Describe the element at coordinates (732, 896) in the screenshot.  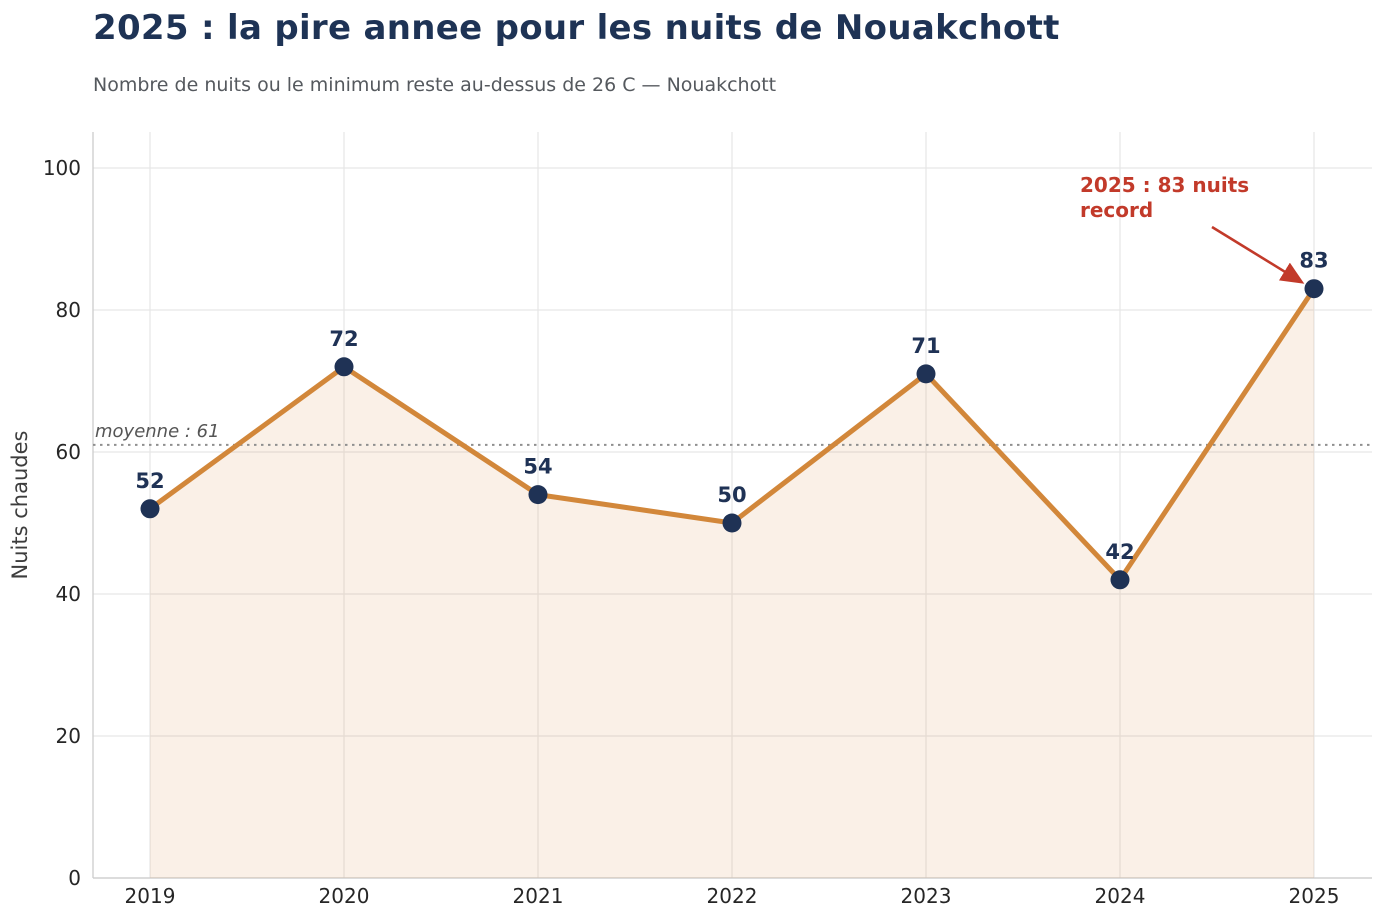
I see `x-tick-label: 2022` at that location.